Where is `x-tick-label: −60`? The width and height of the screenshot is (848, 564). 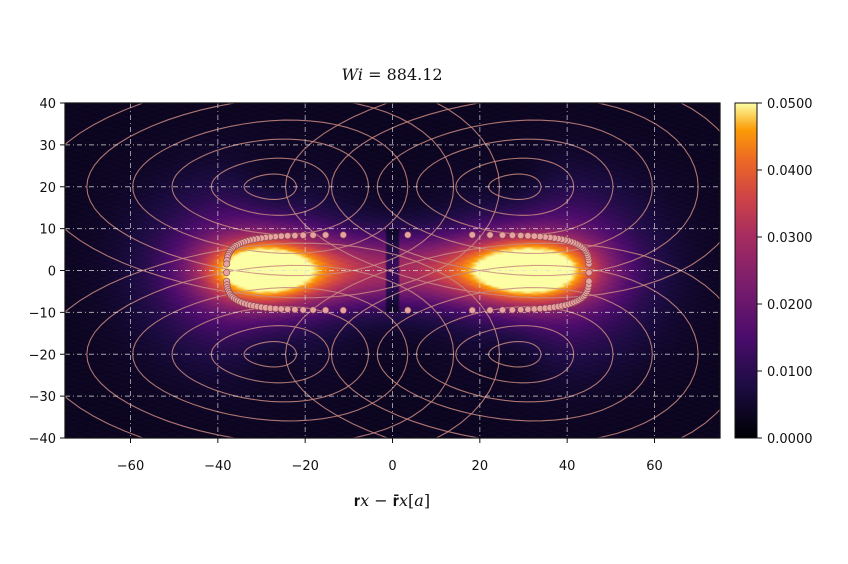 x-tick-label: −60 is located at coordinates (130, 466).